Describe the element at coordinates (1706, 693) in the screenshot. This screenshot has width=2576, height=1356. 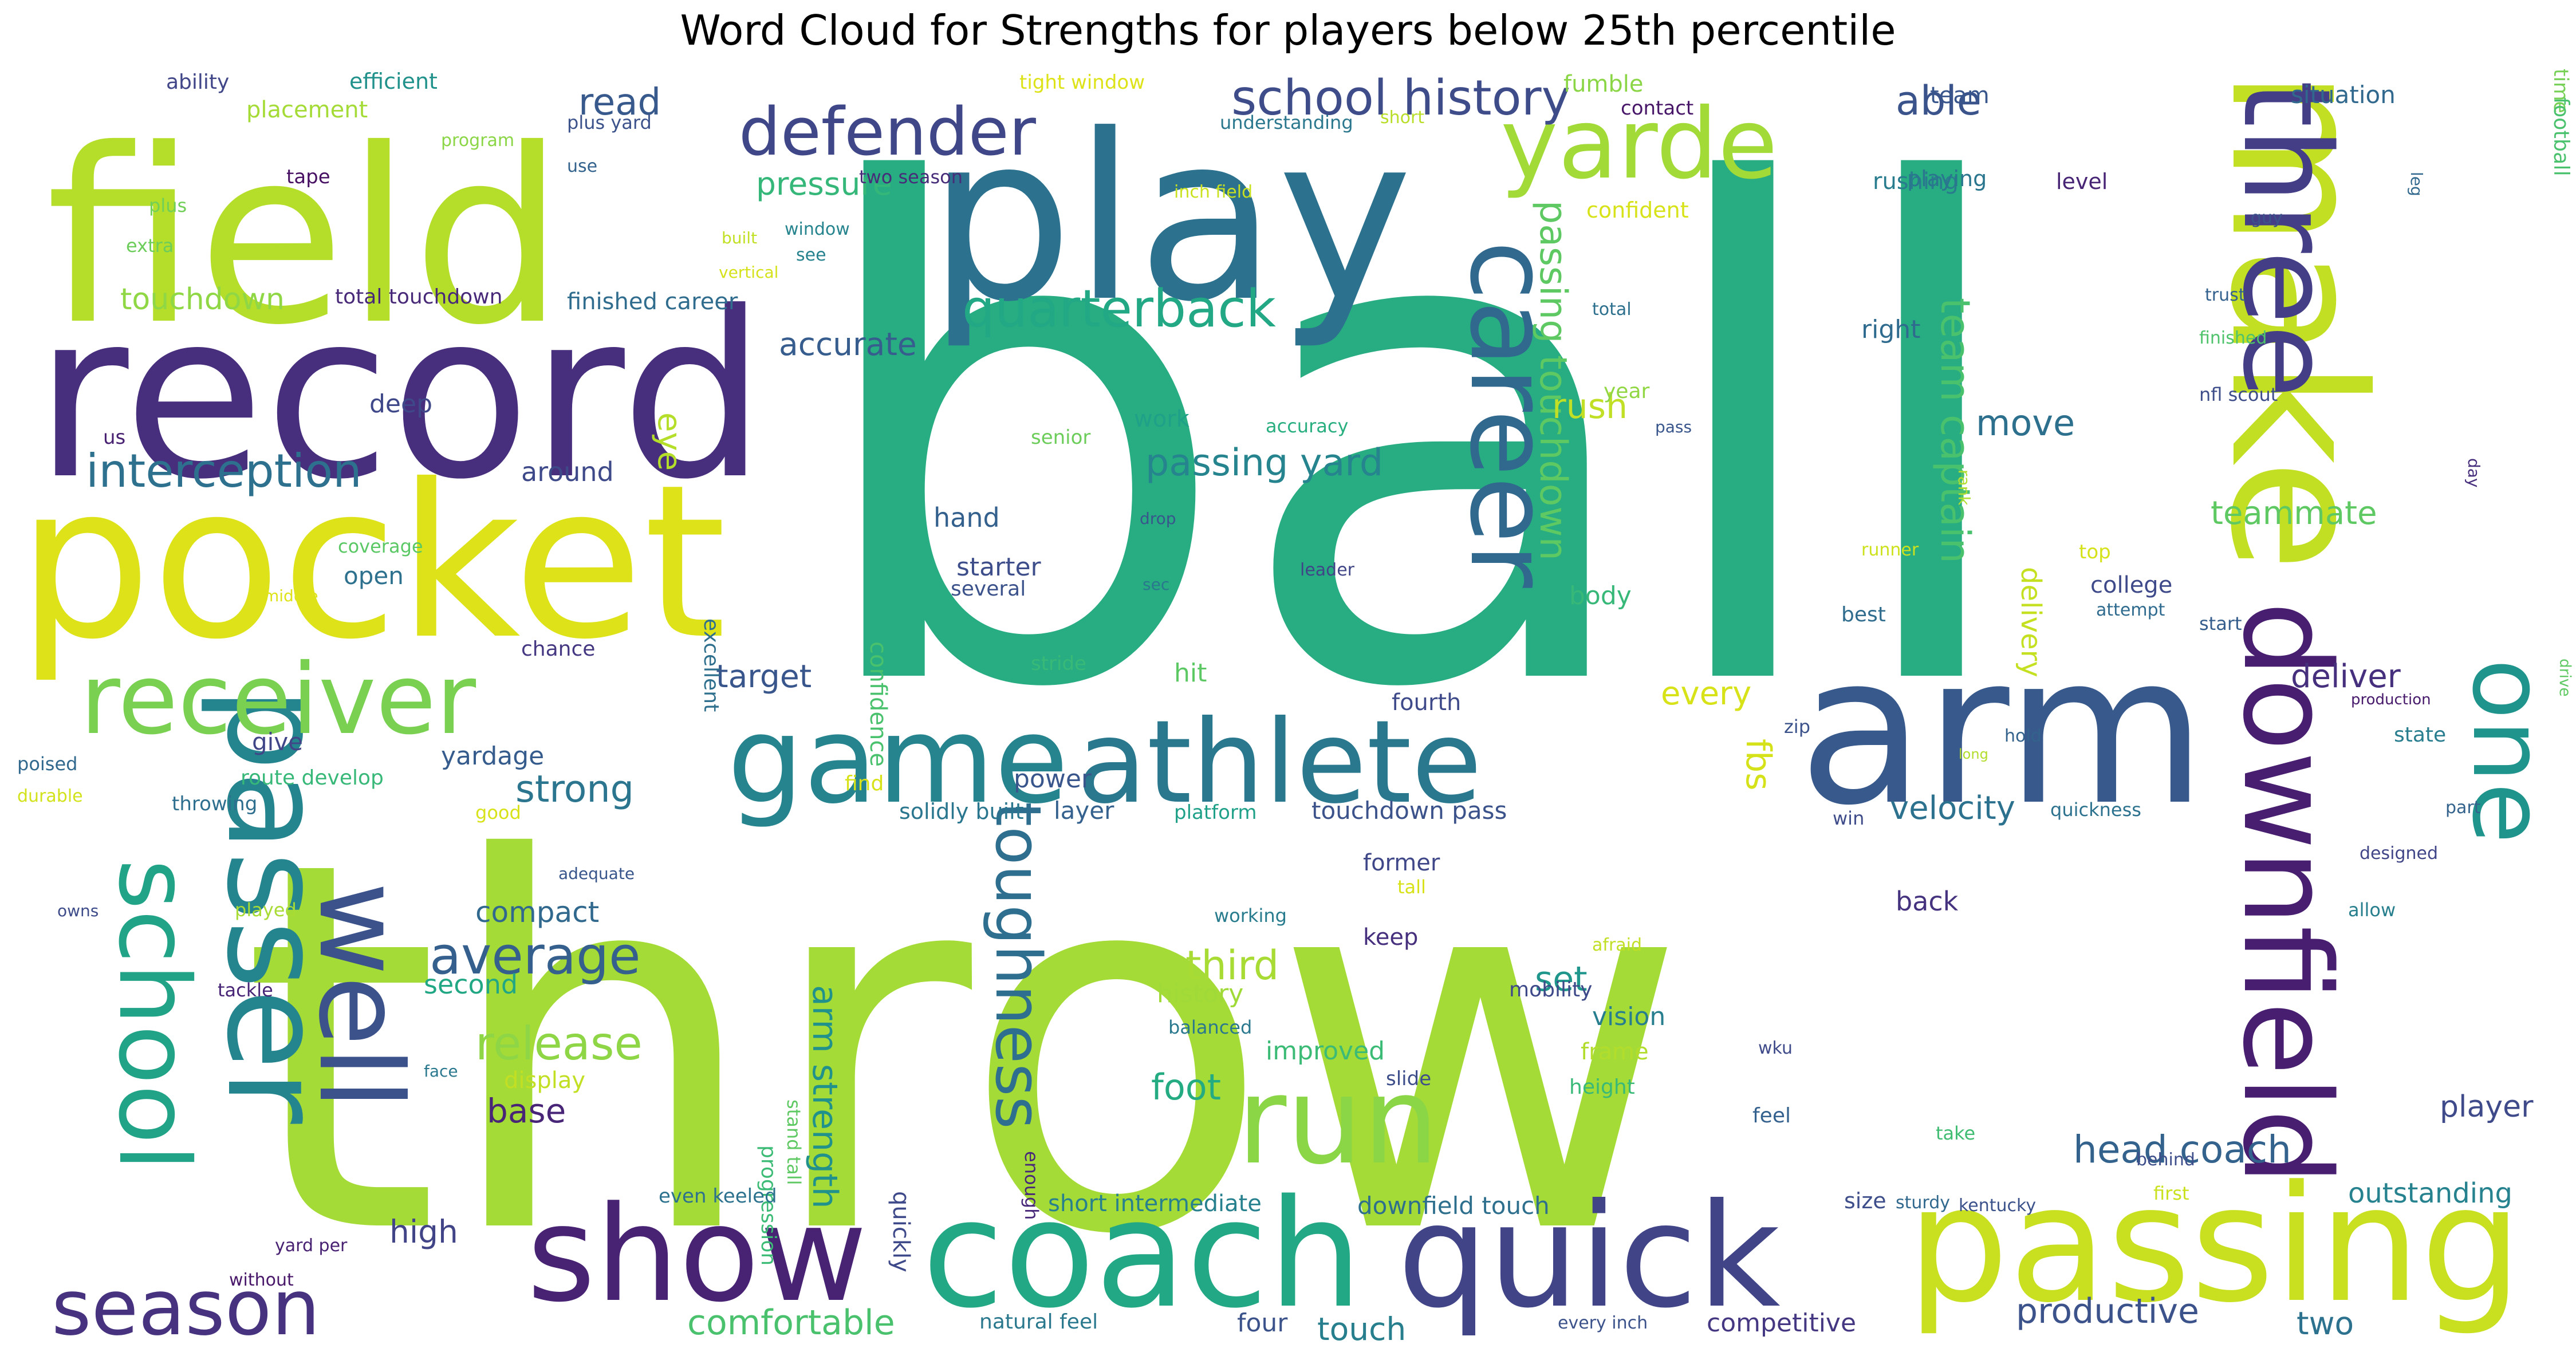
I see `word-every: every` at that location.